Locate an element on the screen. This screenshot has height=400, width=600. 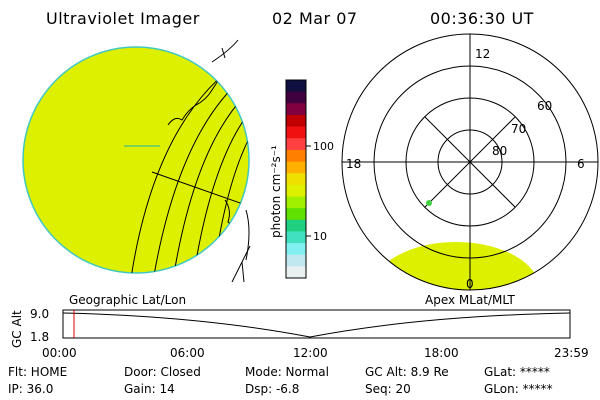
status-dsp: Dsp: -6.8 is located at coordinates (272, 389).